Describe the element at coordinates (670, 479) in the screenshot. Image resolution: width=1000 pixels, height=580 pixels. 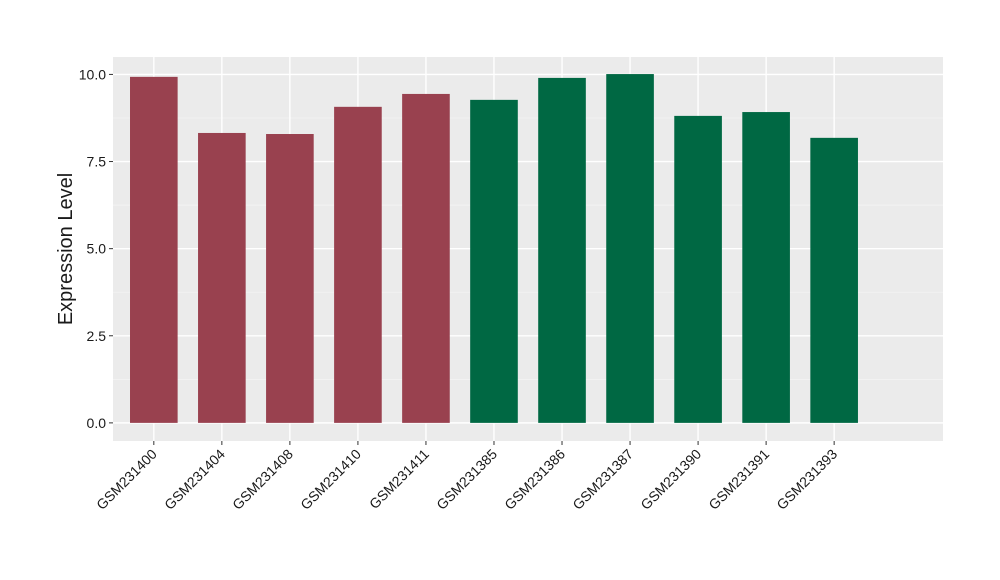
I see `x-tick-label: GSM231390` at that location.